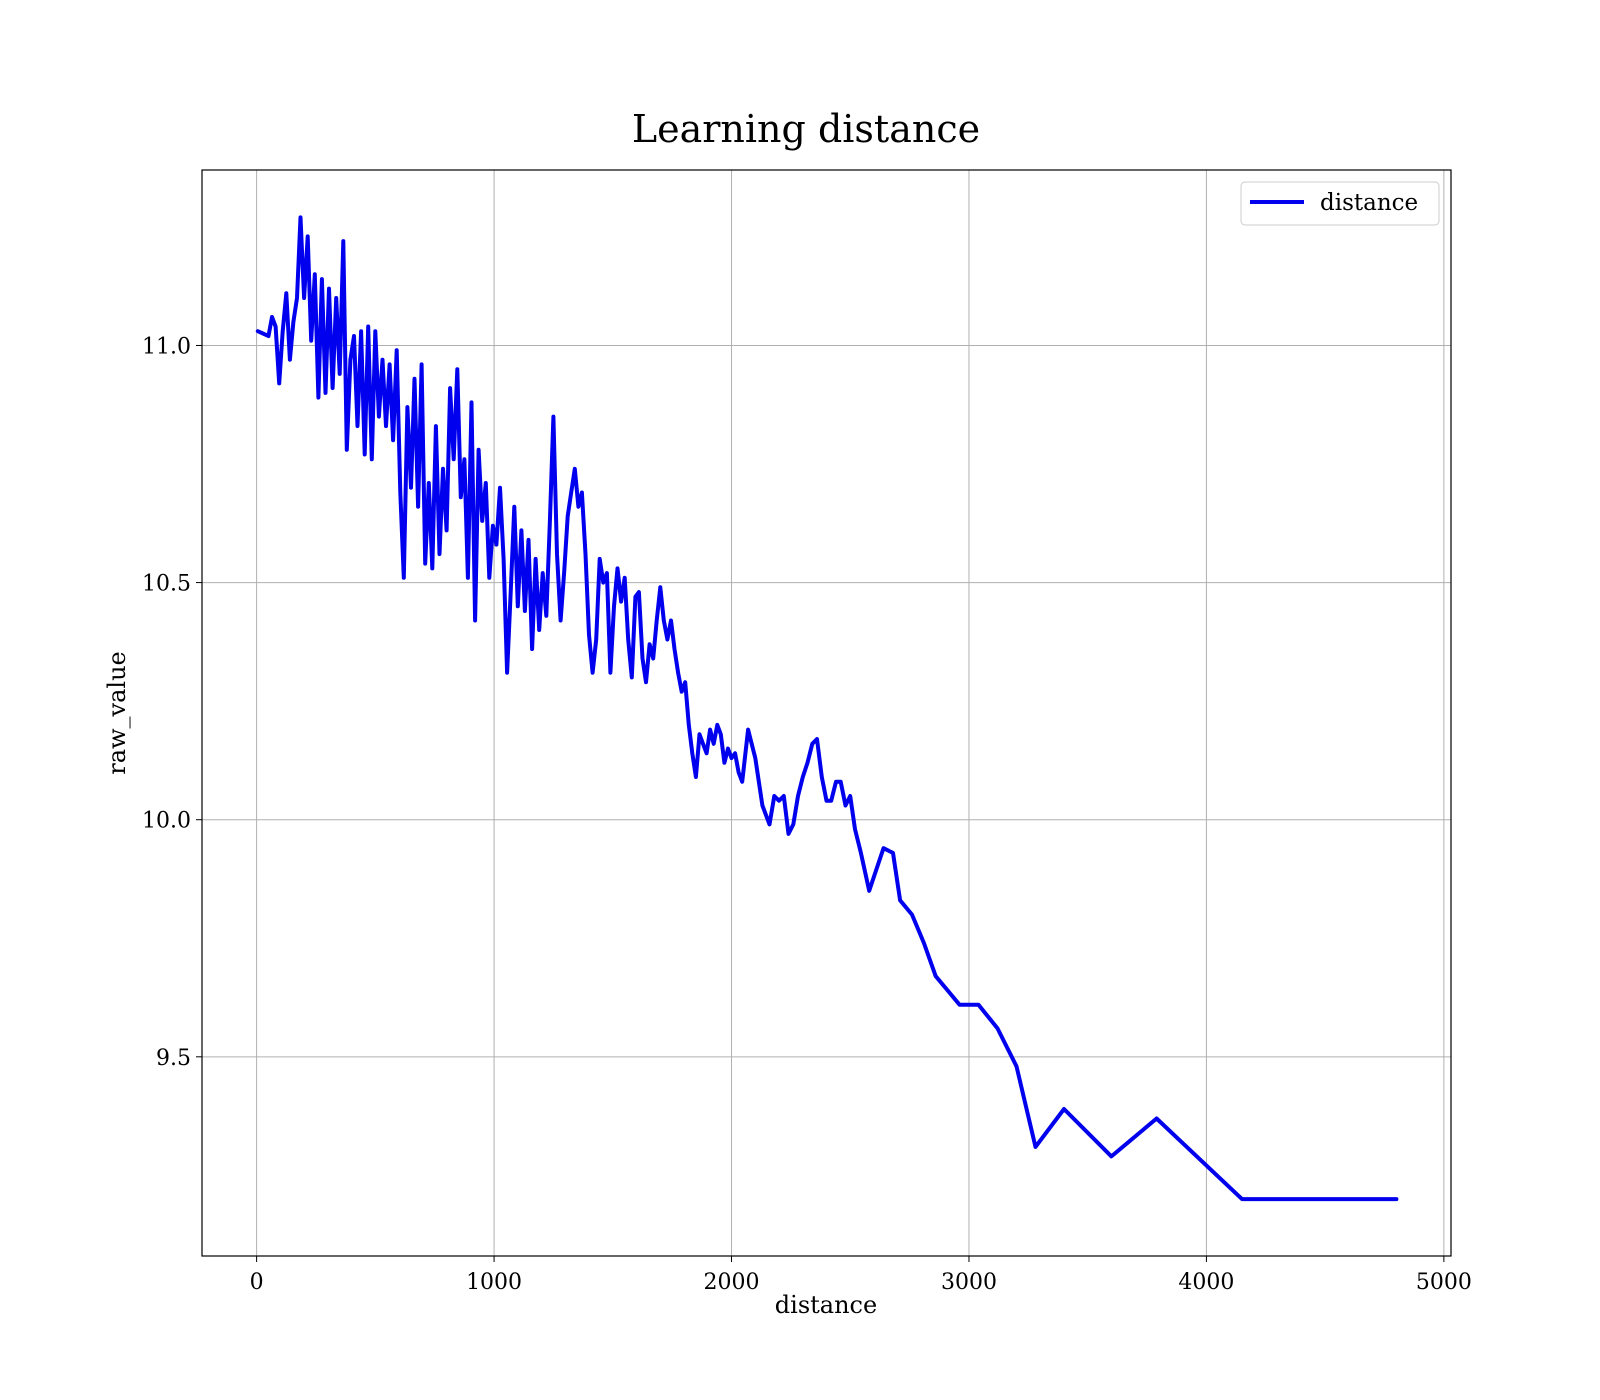  What do you see at coordinates (826, 1305) in the screenshot?
I see `x-axis-label: distance` at bounding box center [826, 1305].